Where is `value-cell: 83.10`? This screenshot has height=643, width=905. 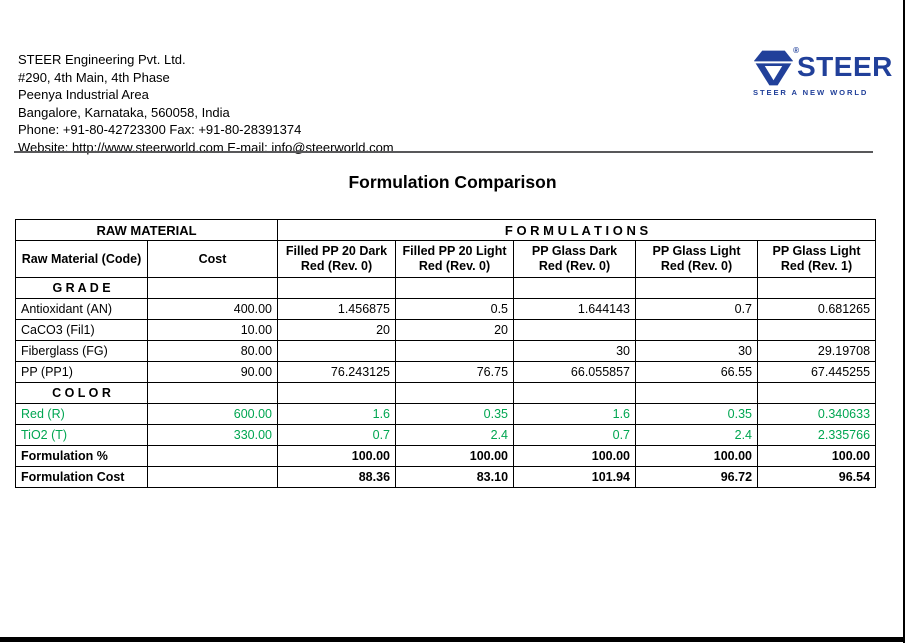
value-cell: 83.10 is located at coordinates (455, 477).